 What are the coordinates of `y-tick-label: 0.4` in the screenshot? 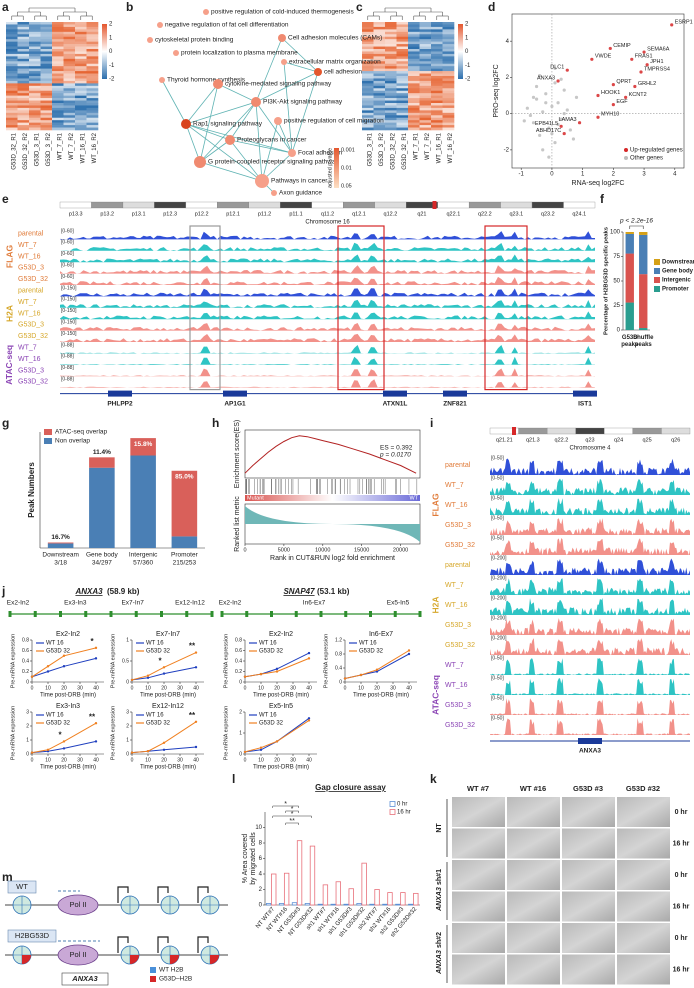 It's located at (338, 668).